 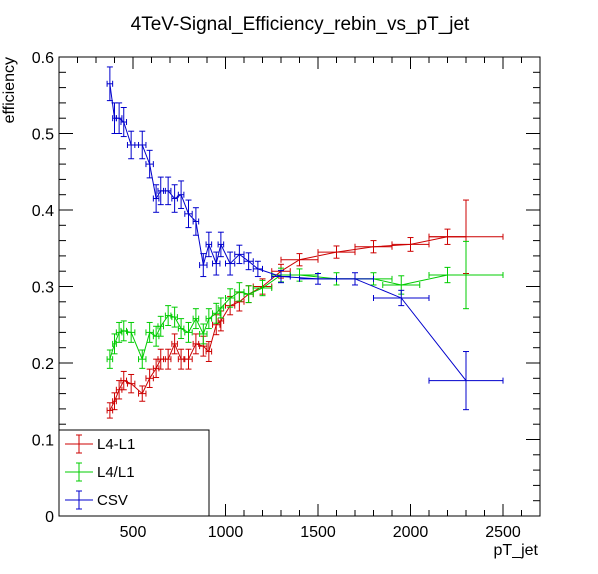 I want to click on legend-entry-L4-L1: L4-L1, so click(x=100, y=444).